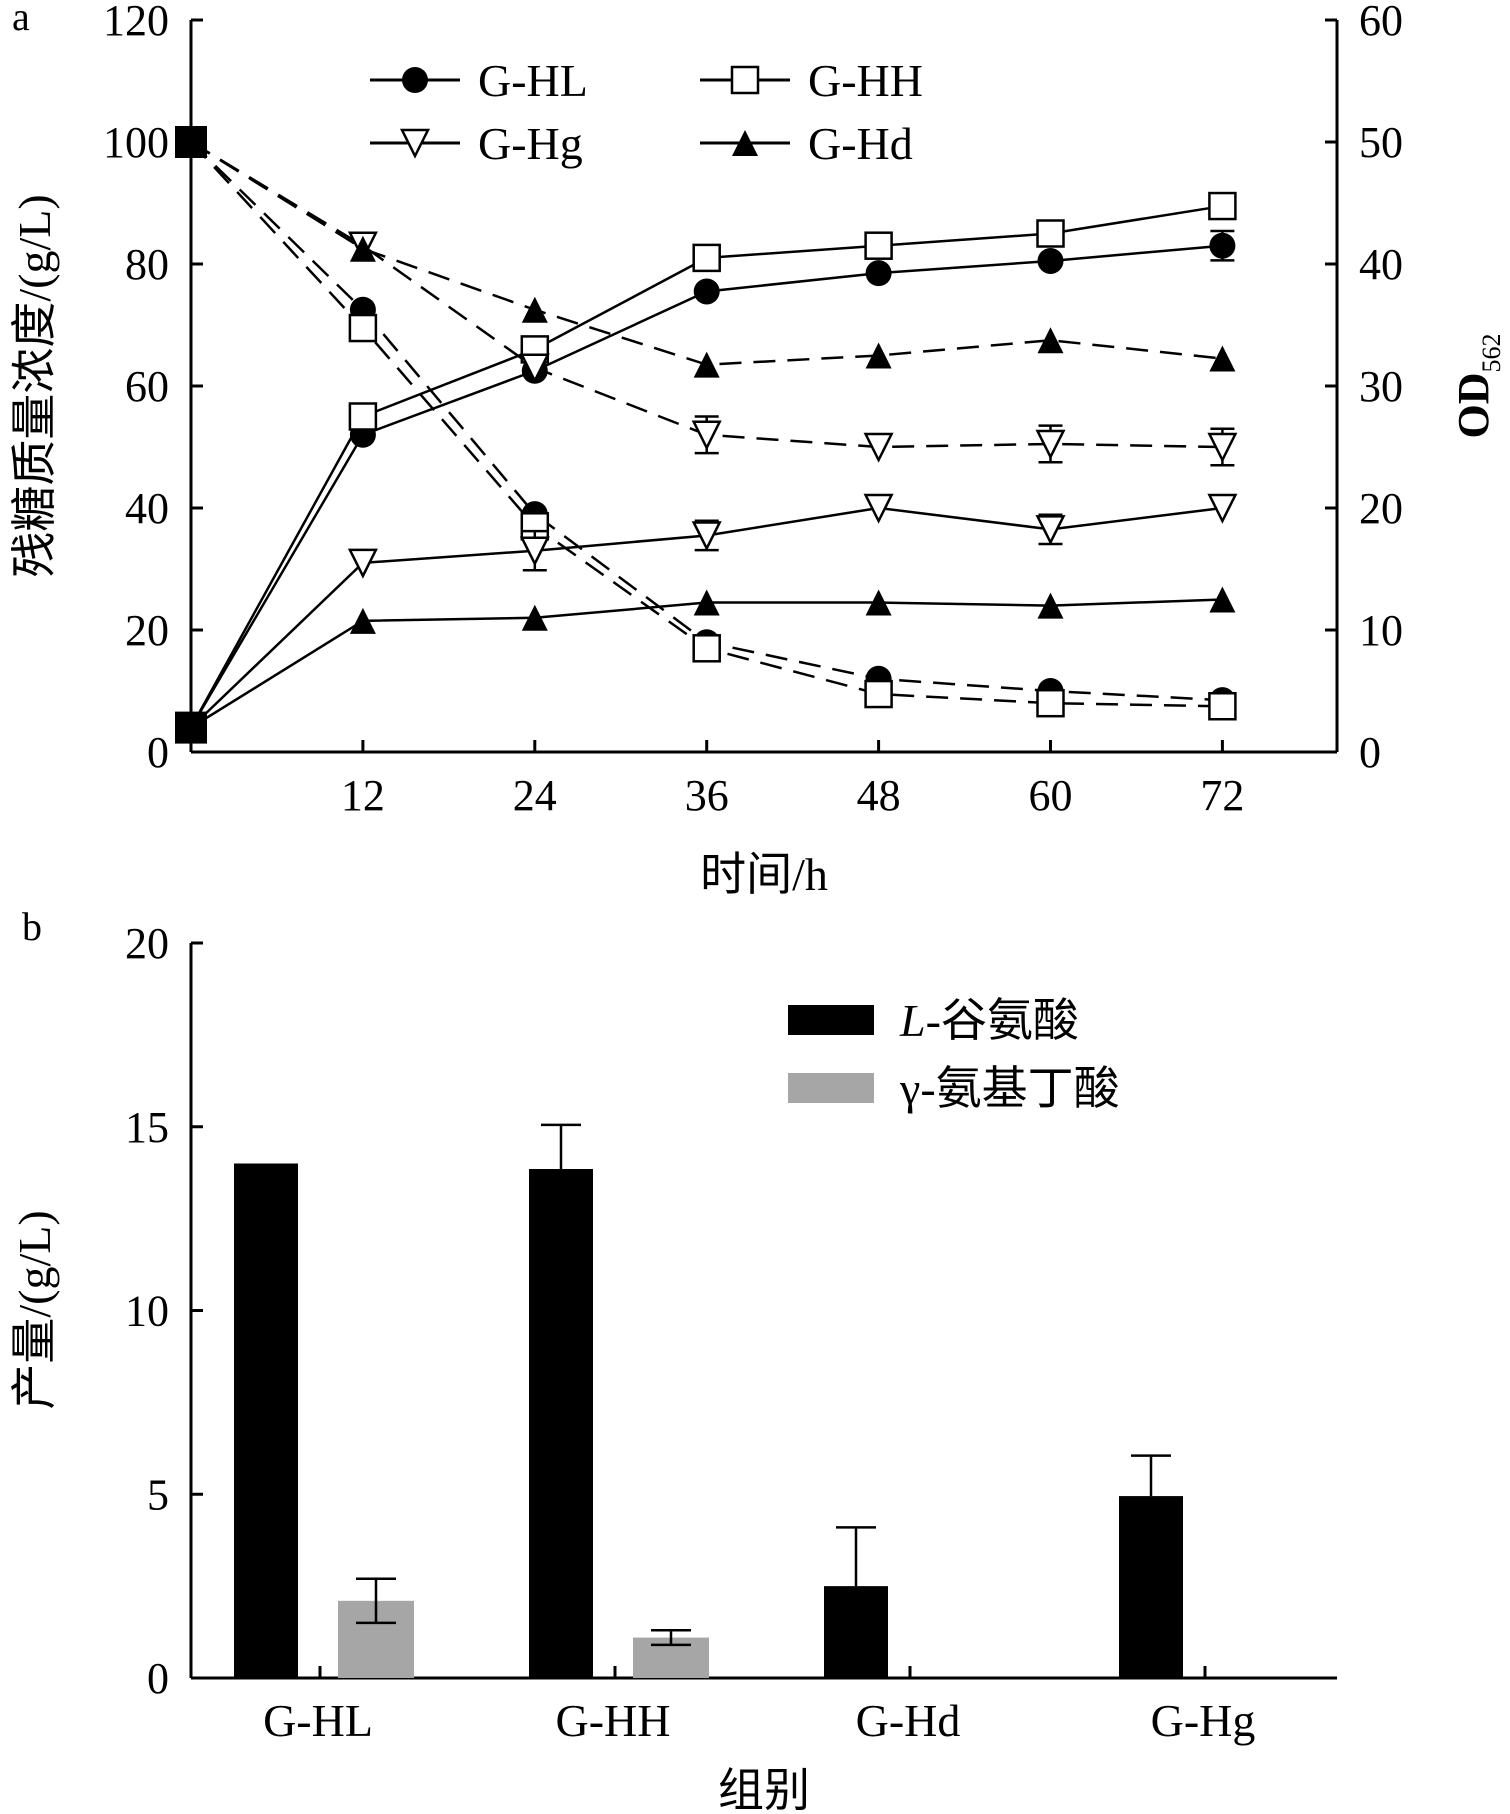 The width and height of the screenshot is (1510, 1814). I want to click on legend-text: γ-氨基丁酸, so click(1009, 1088).